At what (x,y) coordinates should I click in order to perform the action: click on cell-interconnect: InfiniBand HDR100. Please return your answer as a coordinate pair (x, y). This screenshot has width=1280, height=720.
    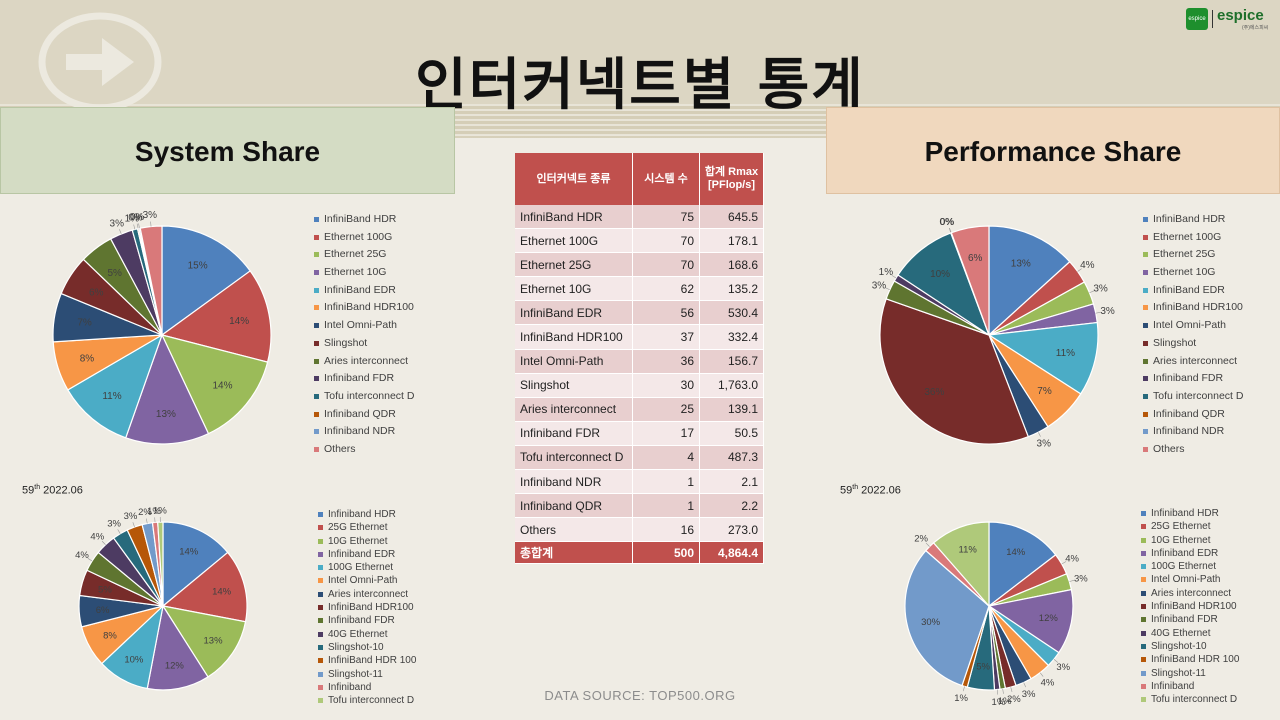
    Looking at the image, I should click on (574, 337).